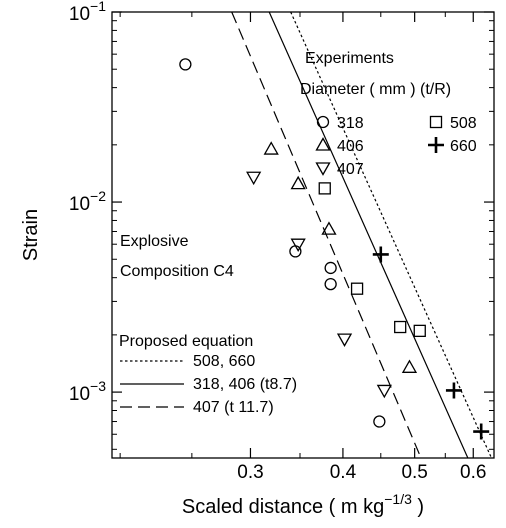 The height and width of the screenshot is (528, 506). I want to click on y-tick-exponent: −2, so click(98, 196).